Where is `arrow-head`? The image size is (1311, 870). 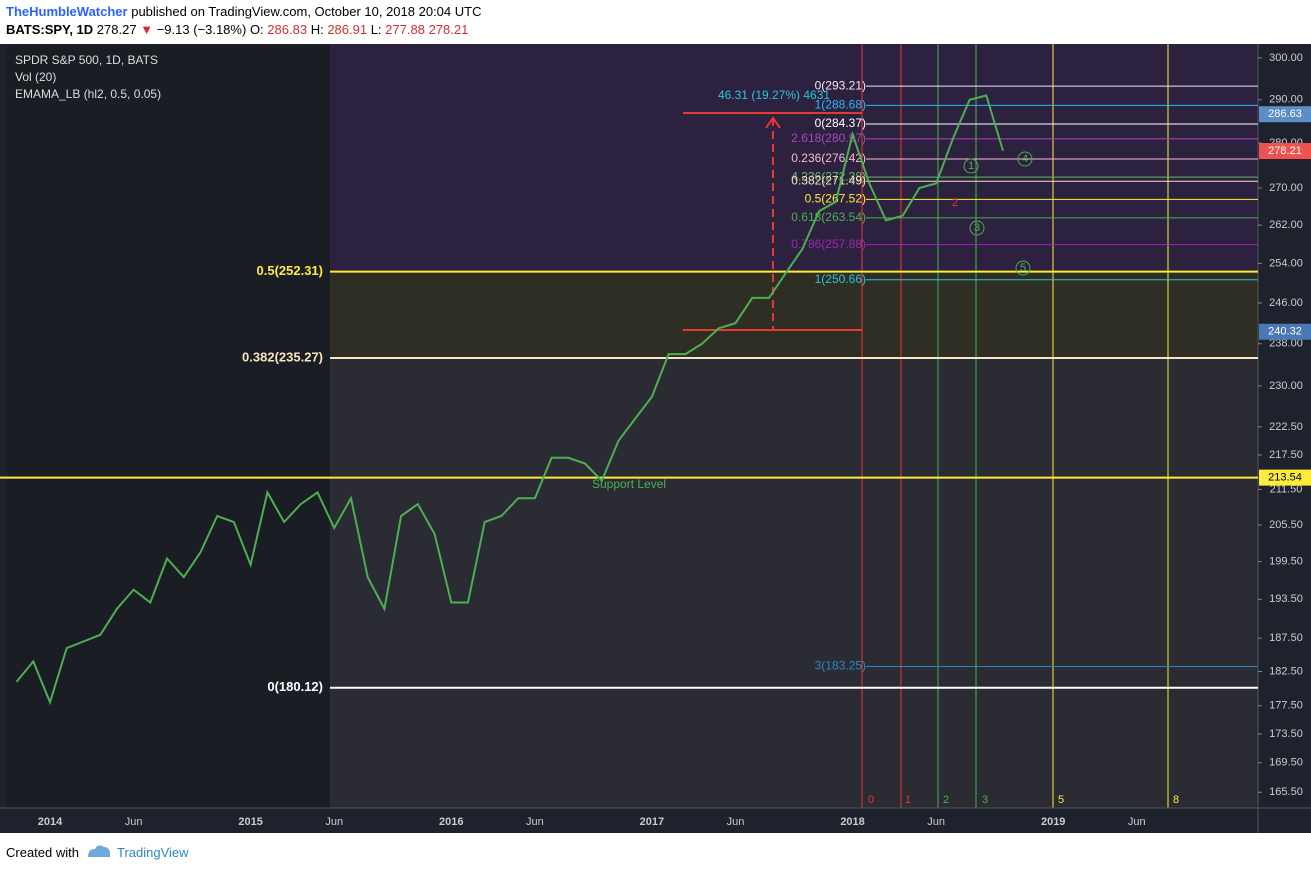 arrow-head is located at coordinates (773, 122).